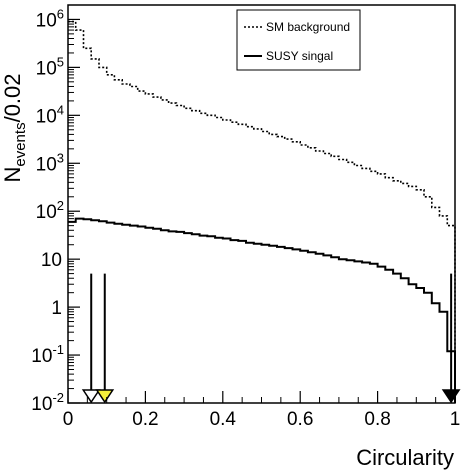 The height and width of the screenshot is (474, 474). I want to click on y-tick-label-4: 10², so click(50, 210).